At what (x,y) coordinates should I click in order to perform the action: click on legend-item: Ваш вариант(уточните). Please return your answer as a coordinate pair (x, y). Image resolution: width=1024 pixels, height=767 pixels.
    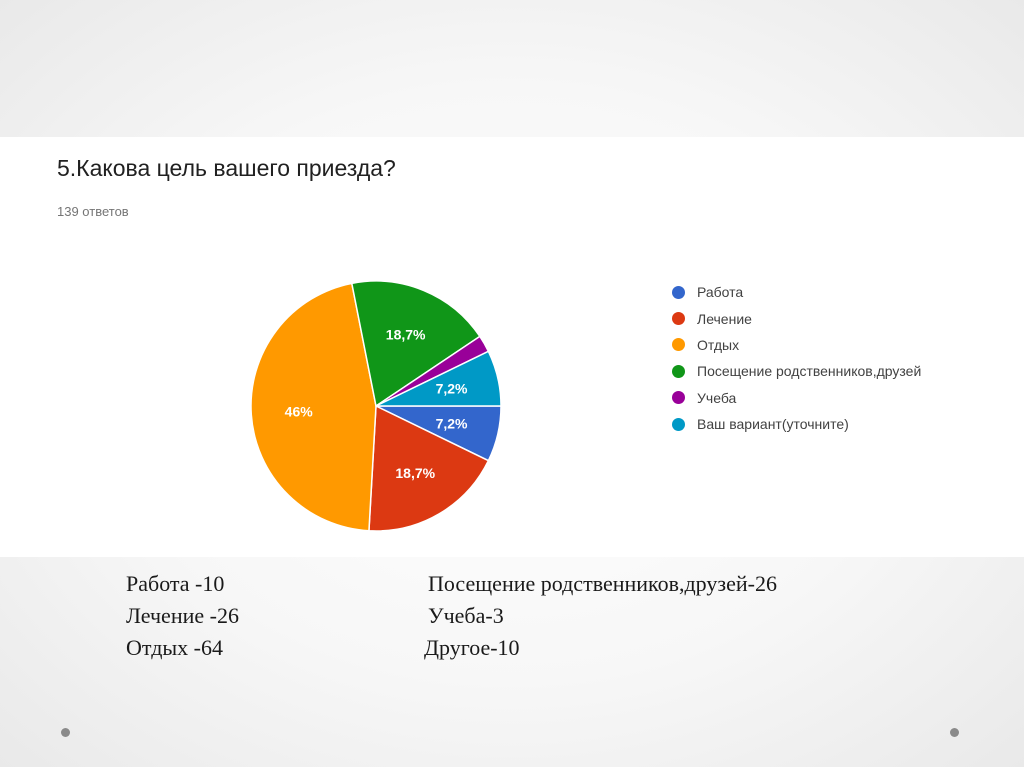
    Looking at the image, I should click on (796, 424).